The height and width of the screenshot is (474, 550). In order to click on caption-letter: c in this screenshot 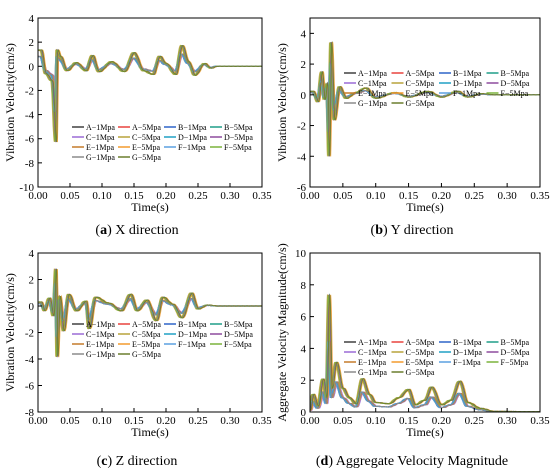, I will do `click(104, 461)`.